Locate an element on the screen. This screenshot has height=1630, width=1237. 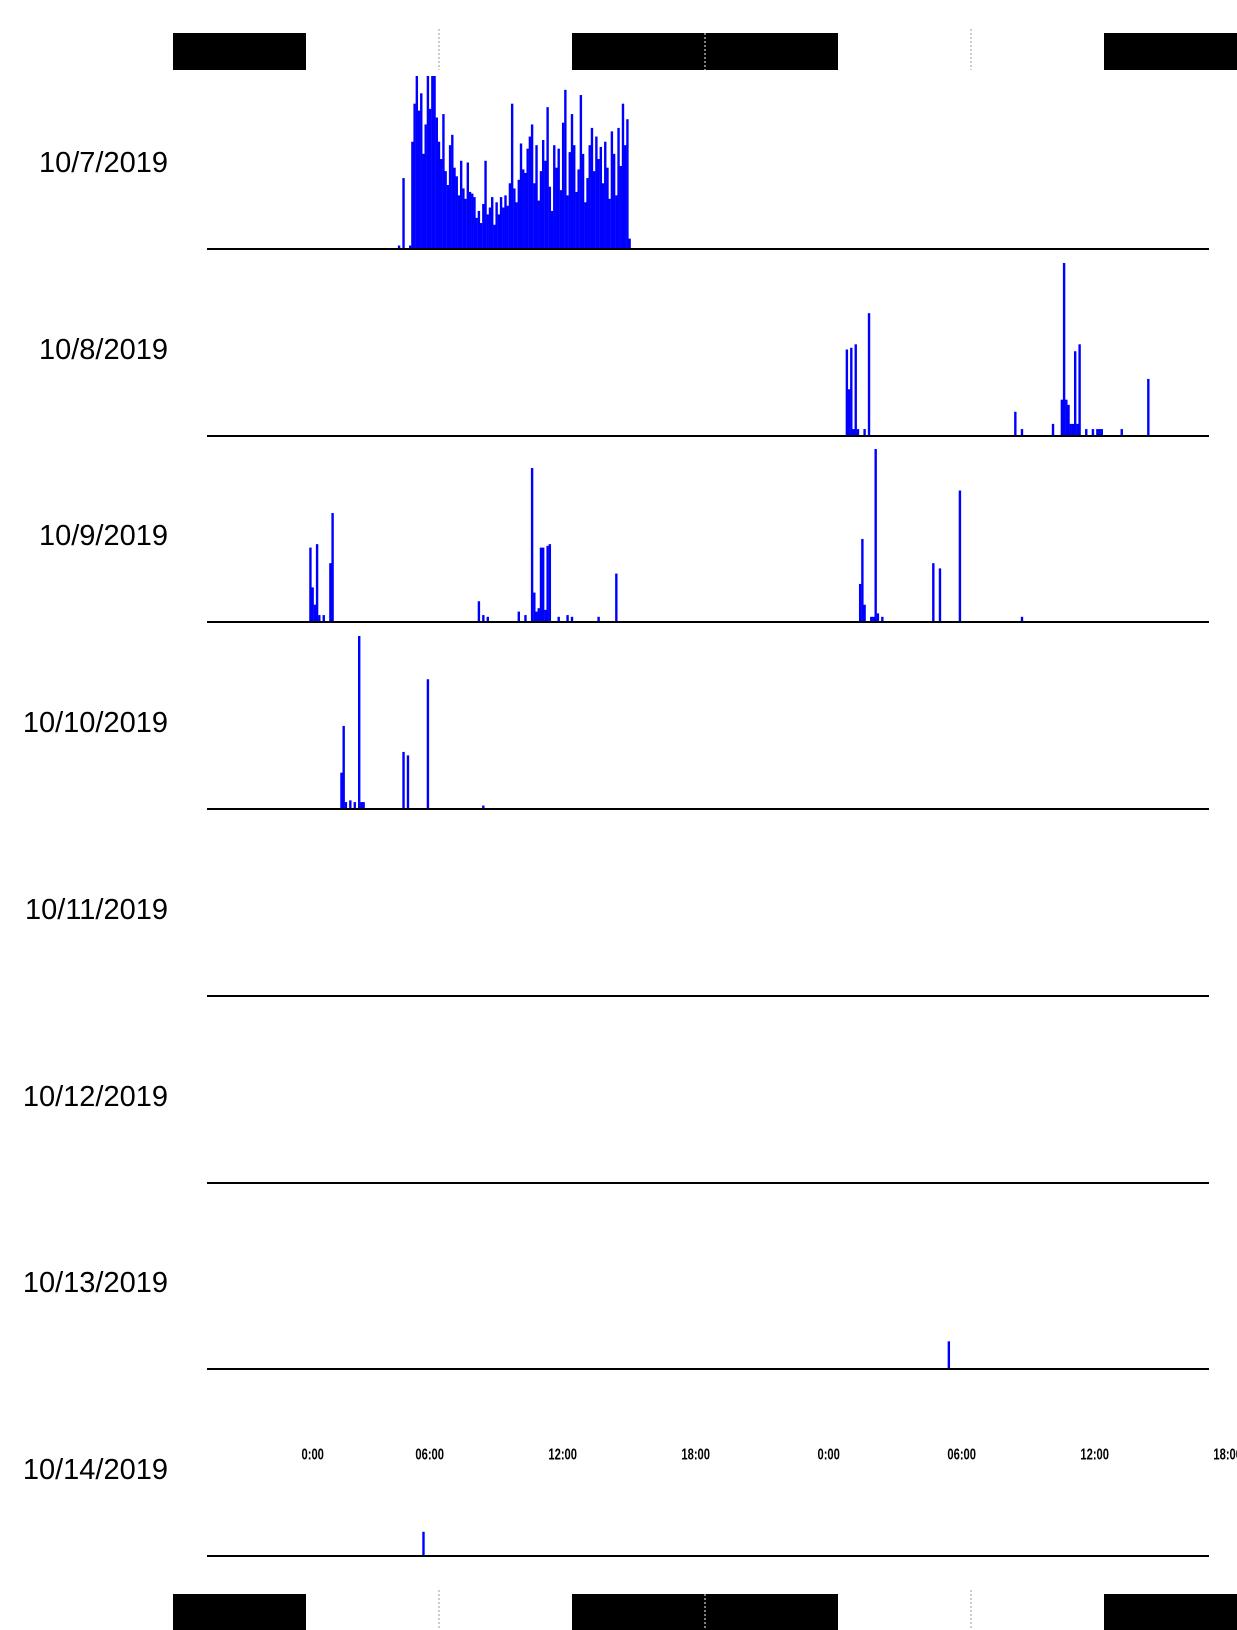
day-label: 10/14/2019 is located at coordinates (95, 1470).